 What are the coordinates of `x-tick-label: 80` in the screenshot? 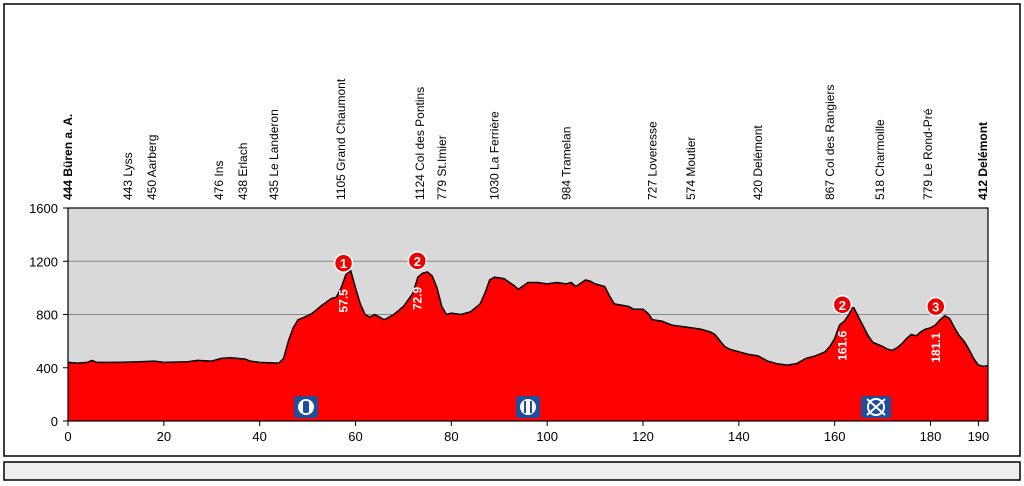 It's located at (451, 436).